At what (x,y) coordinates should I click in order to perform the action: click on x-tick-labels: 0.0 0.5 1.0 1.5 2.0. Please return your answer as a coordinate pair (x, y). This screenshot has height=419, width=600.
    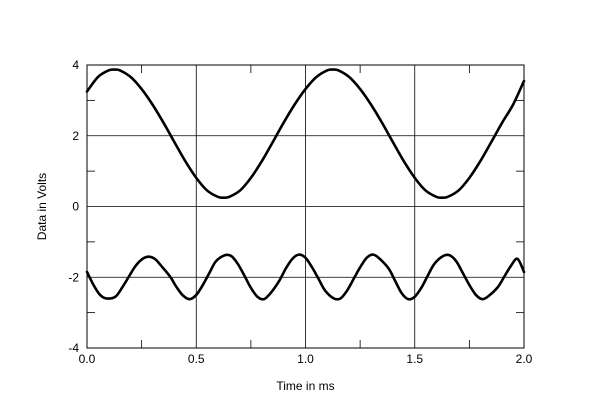
    Looking at the image, I should click on (306, 359).